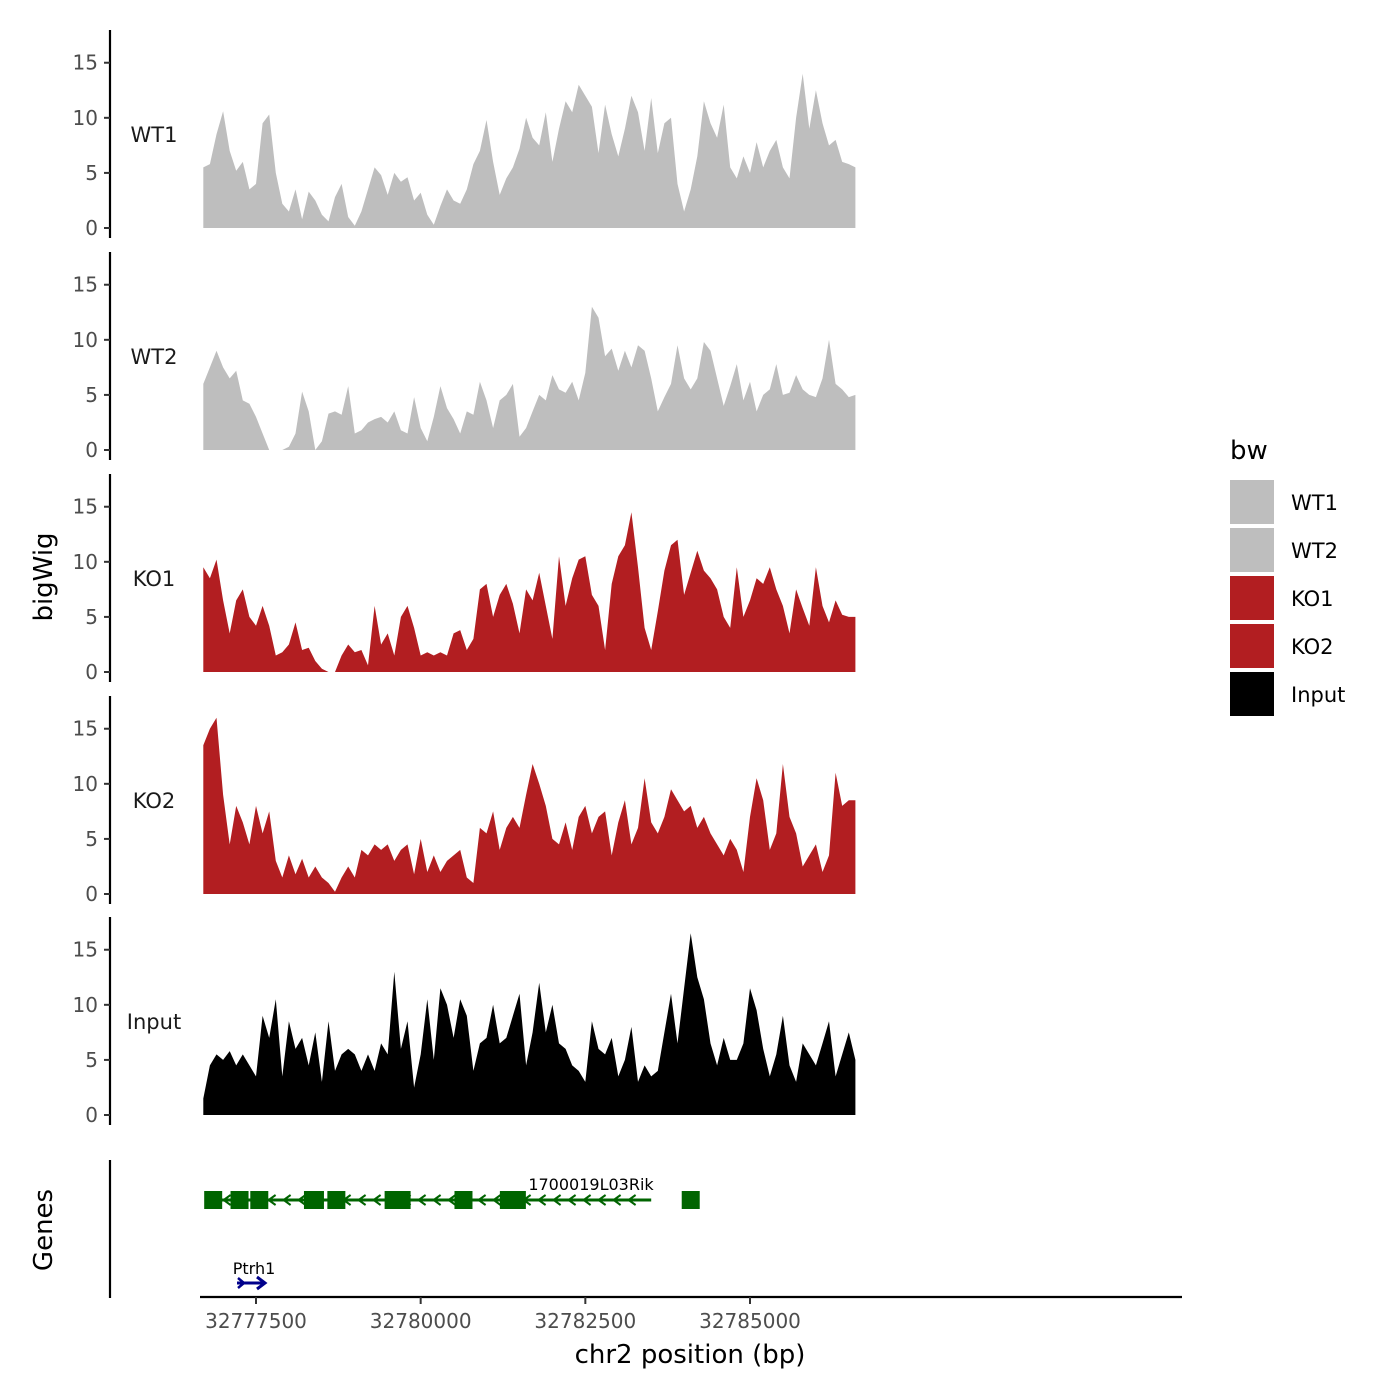 The width and height of the screenshot is (1400, 1400). Describe the element at coordinates (1312, 647) in the screenshot. I see `legend-label-ko2: KO2` at that location.